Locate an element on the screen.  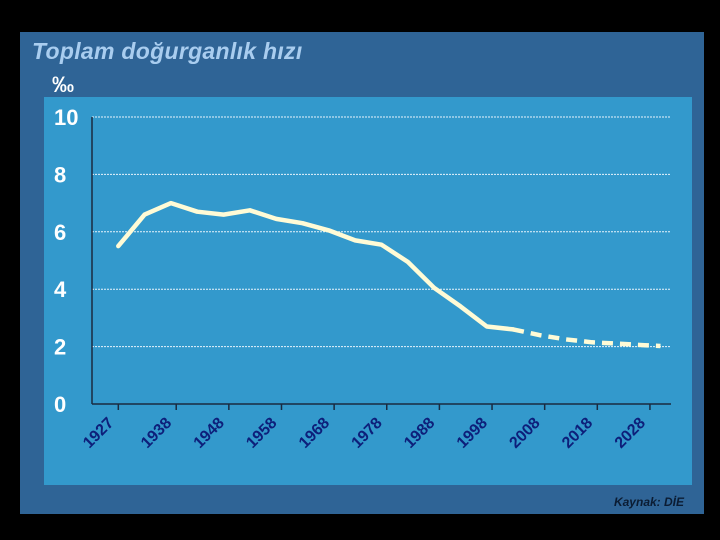
series-line-observed is located at coordinates (316, 266).